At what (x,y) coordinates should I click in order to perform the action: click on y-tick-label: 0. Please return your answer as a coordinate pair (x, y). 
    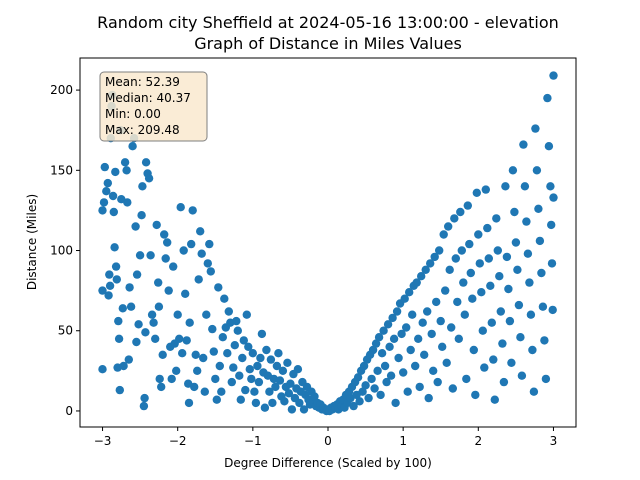
    Looking at the image, I should click on (69, 411).